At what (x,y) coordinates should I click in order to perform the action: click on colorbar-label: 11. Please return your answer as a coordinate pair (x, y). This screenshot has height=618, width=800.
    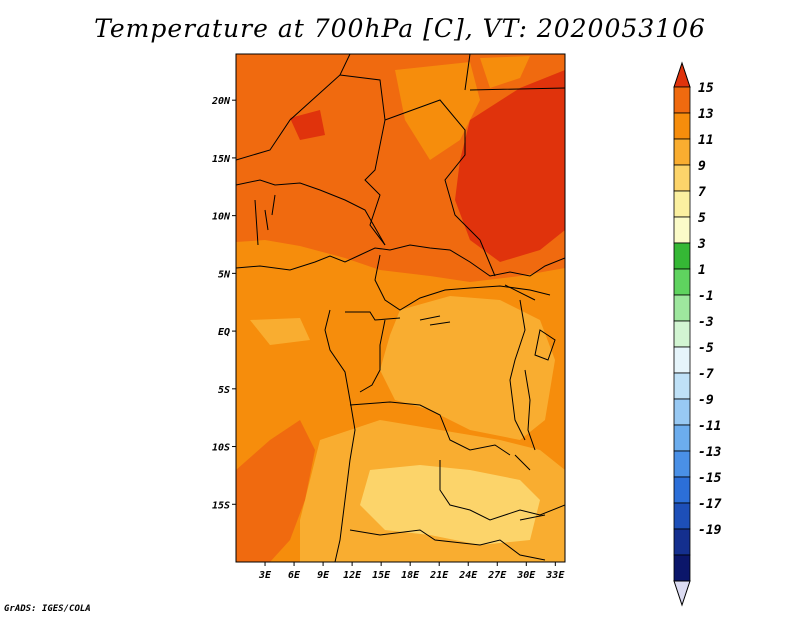
    Looking at the image, I should click on (706, 140).